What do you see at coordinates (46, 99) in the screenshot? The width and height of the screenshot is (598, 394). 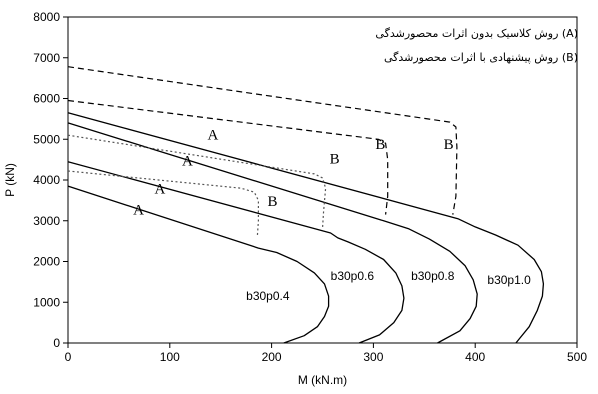 I see `y-tick-label: 6000` at bounding box center [46, 99].